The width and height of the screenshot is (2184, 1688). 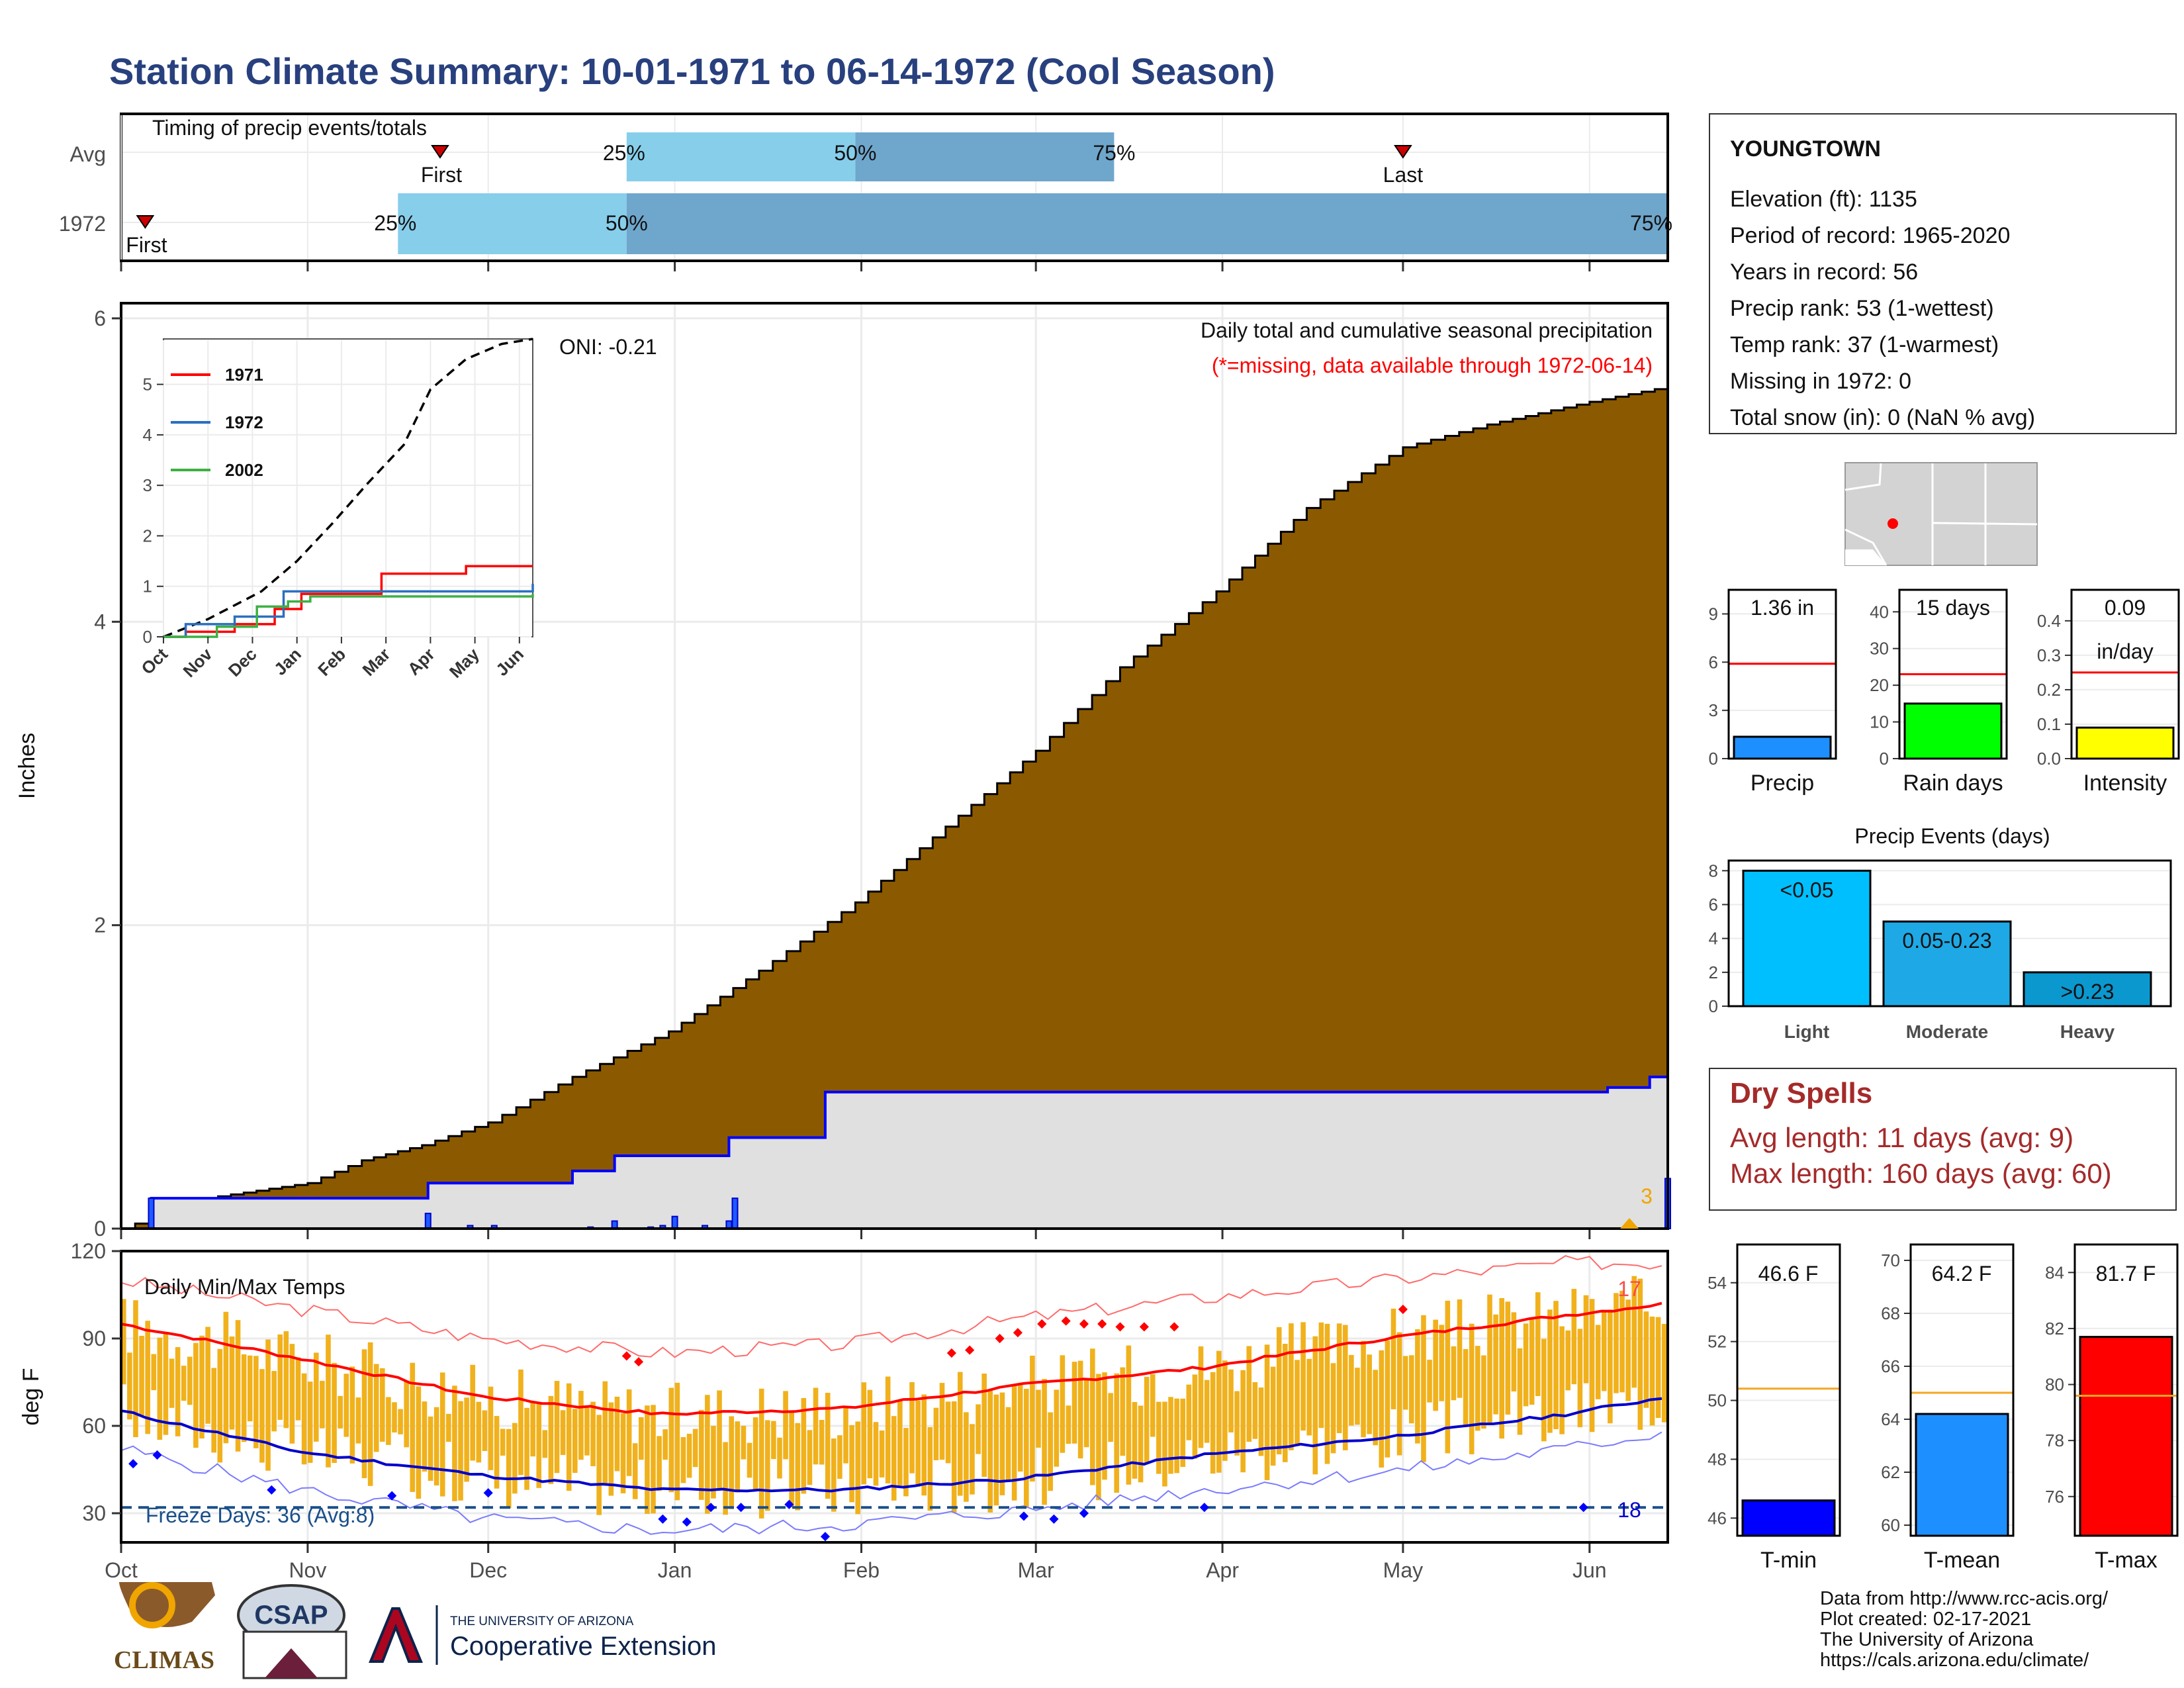 I want to click on timing-bars: 25% 50% 75% First Last 25% 50% 75% First, so click(x=899, y=194).